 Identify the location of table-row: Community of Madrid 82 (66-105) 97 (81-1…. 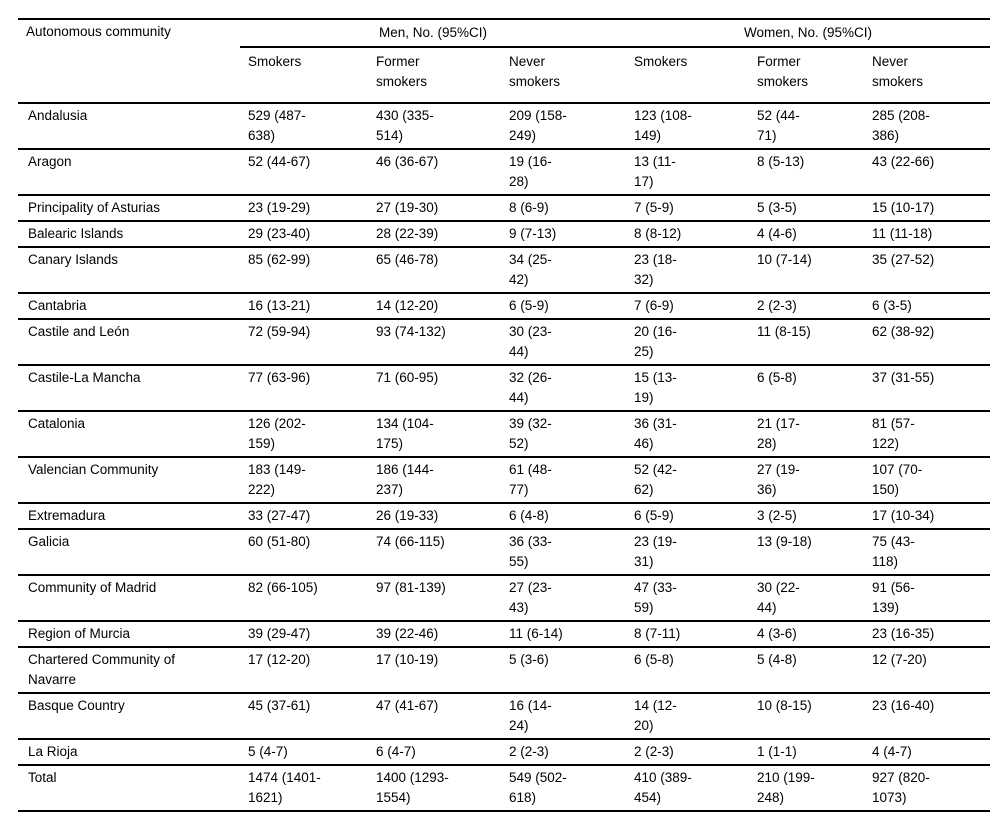
(504, 598).